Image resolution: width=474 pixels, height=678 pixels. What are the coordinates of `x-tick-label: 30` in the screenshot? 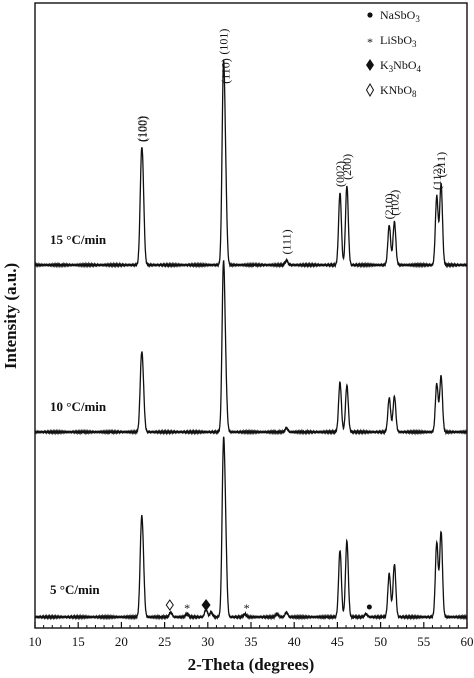 It's located at (207, 641).